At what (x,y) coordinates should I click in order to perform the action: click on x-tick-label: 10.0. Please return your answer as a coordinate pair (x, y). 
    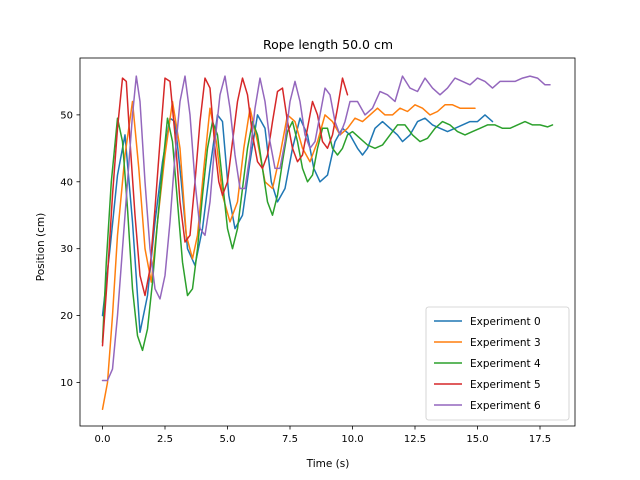
    Looking at the image, I should click on (352, 439).